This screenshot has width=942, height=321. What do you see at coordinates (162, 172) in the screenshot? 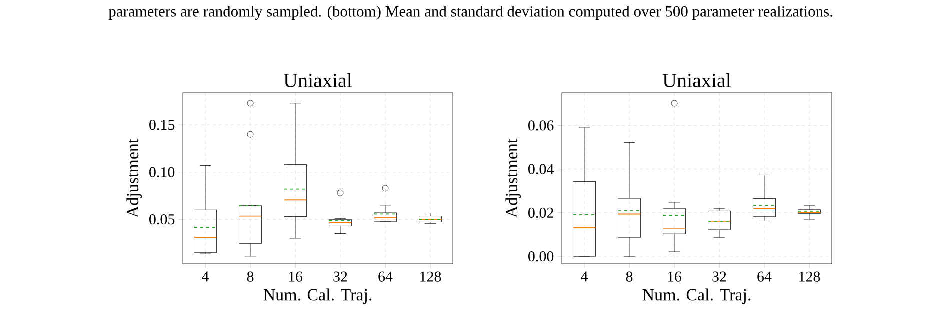
I see `y-tick-label: 0.10` at bounding box center [162, 172].